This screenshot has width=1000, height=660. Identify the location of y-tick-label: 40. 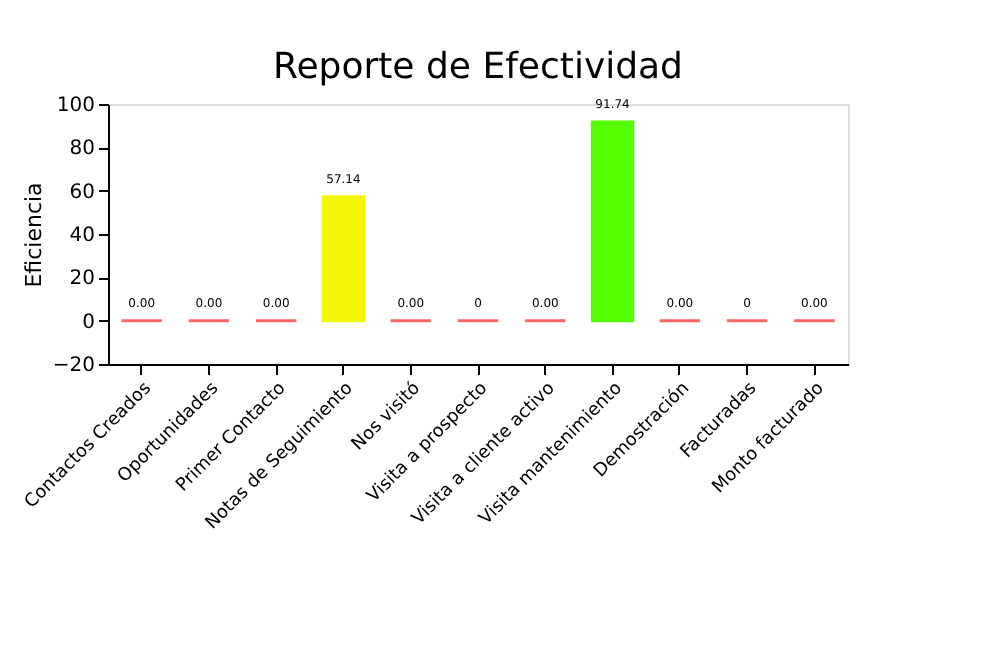
(82, 236).